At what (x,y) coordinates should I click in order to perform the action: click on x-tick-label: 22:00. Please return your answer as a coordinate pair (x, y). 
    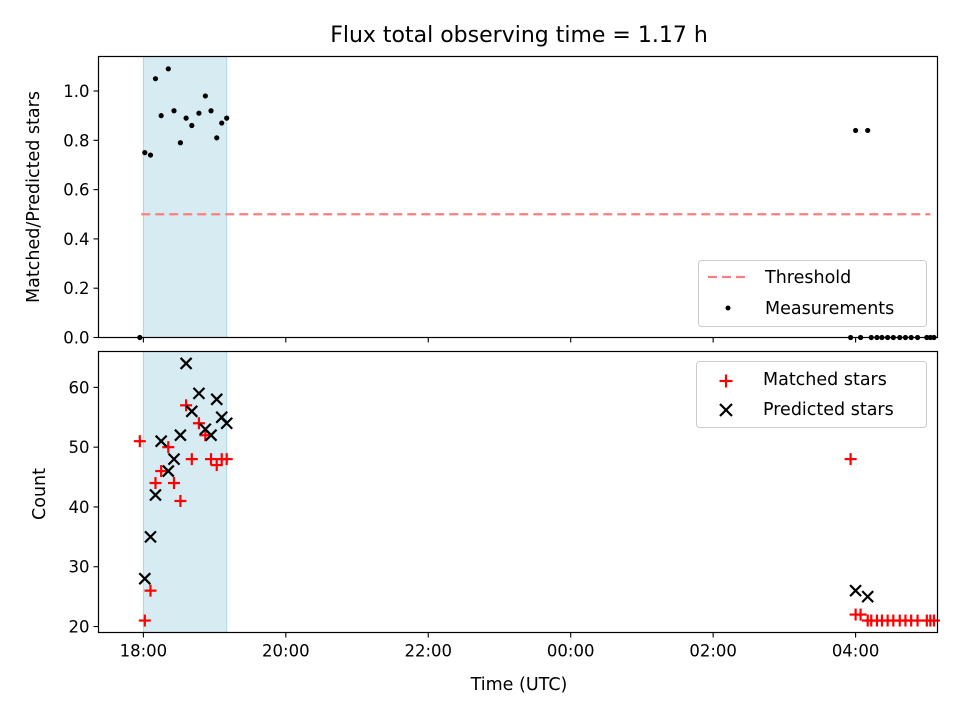
    Looking at the image, I should click on (428, 651).